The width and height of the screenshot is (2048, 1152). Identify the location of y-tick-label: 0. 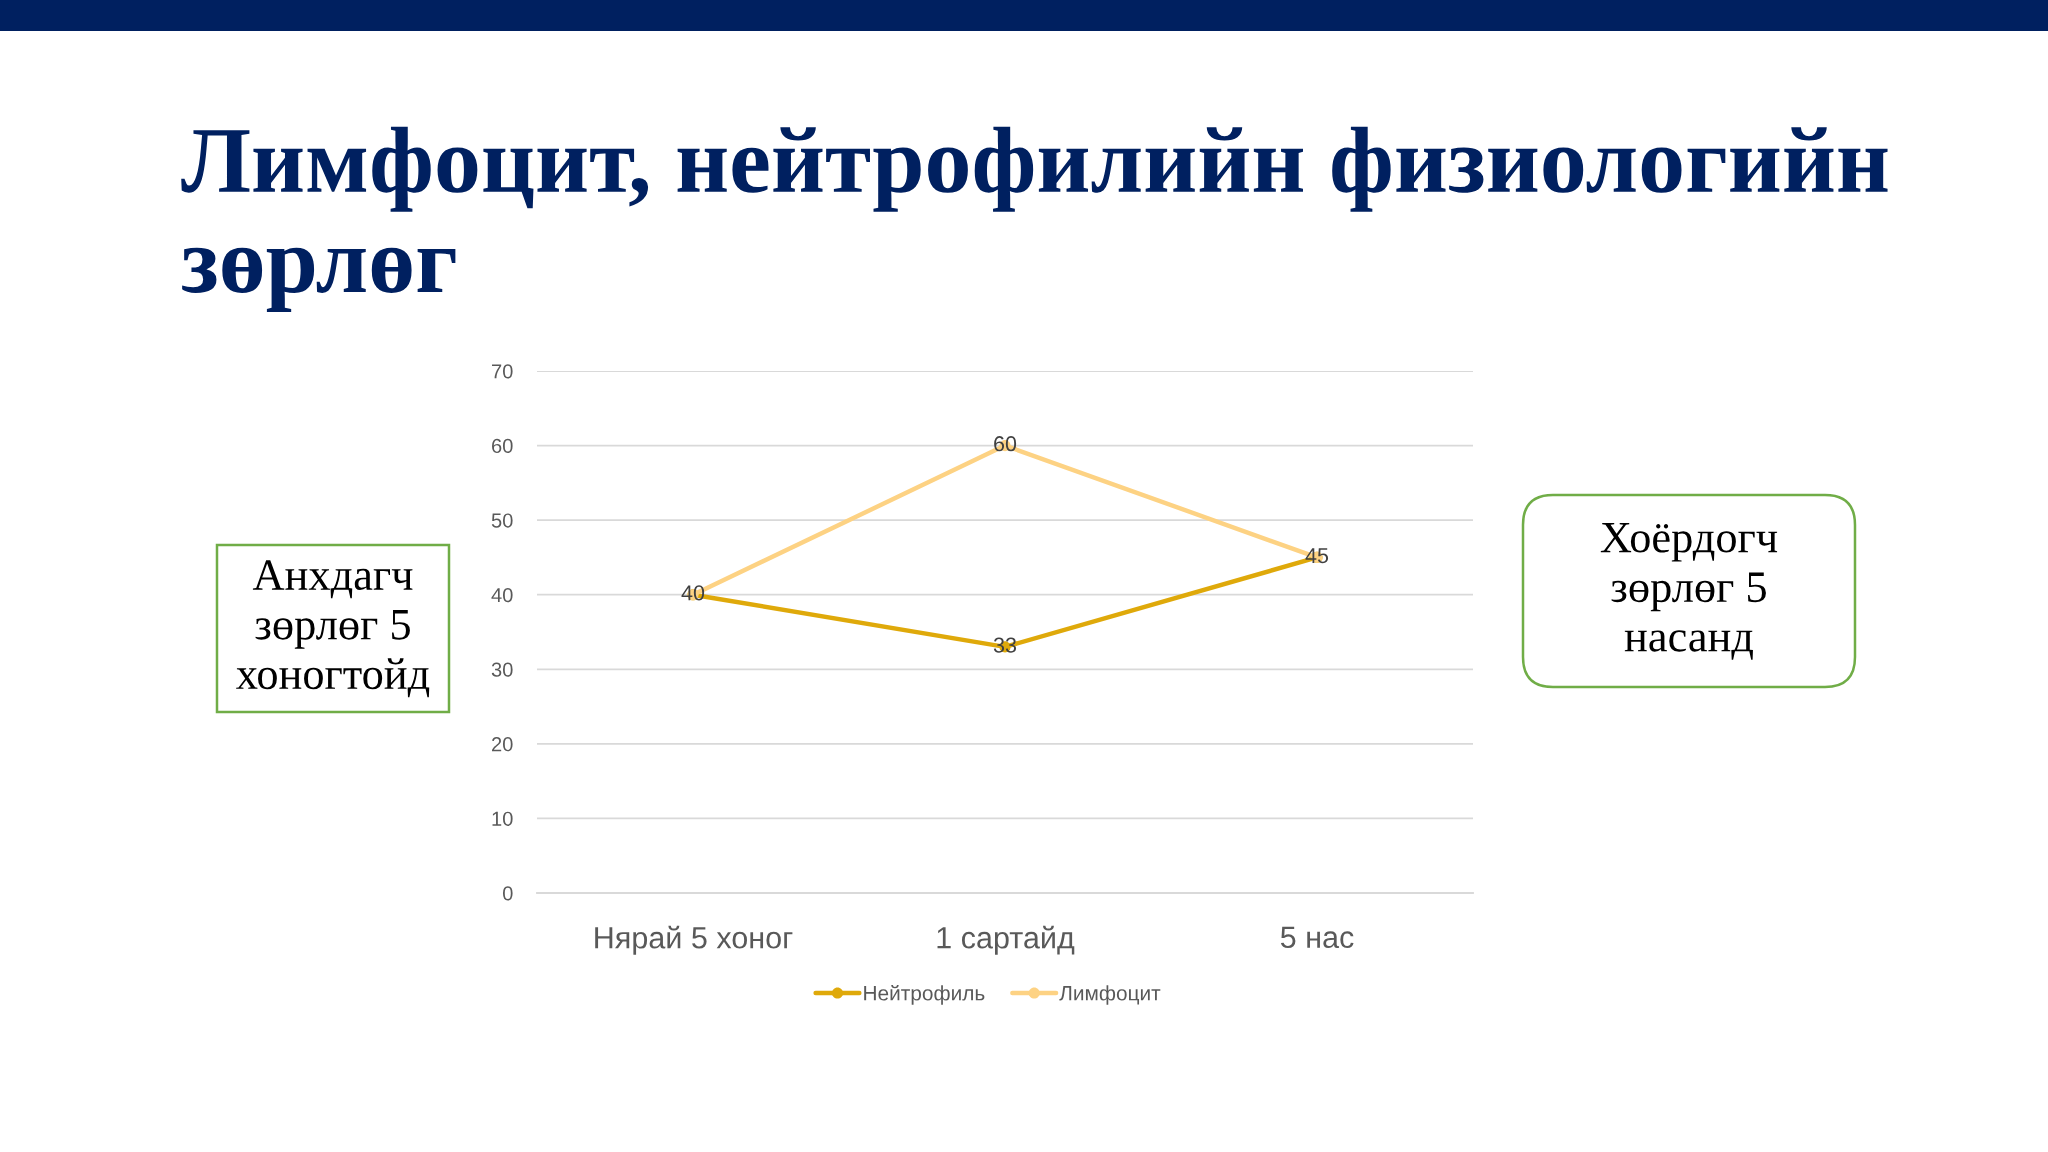
(507, 893).